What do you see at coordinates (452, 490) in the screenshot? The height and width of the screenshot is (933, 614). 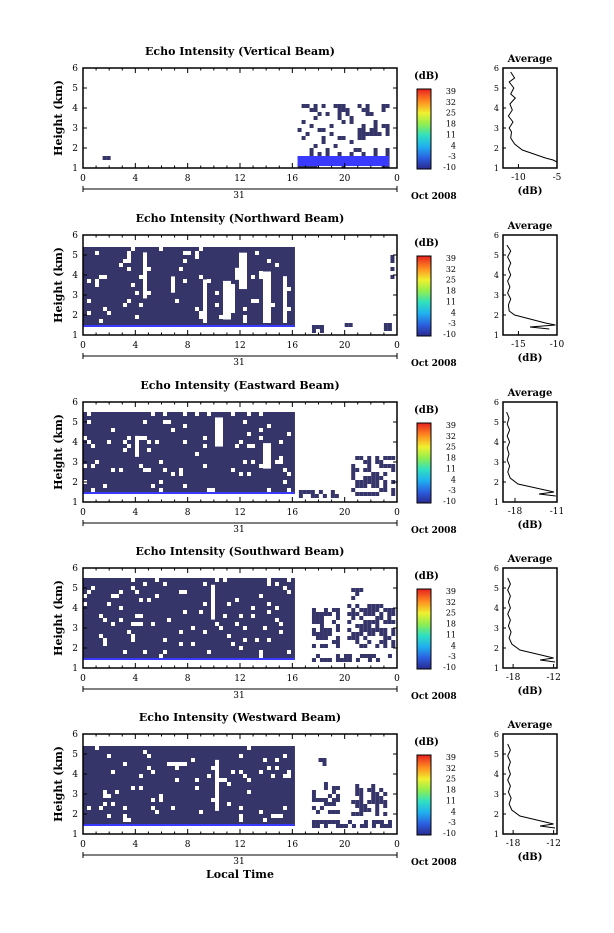 I see `colorbar-tick-label: -3` at bounding box center [452, 490].